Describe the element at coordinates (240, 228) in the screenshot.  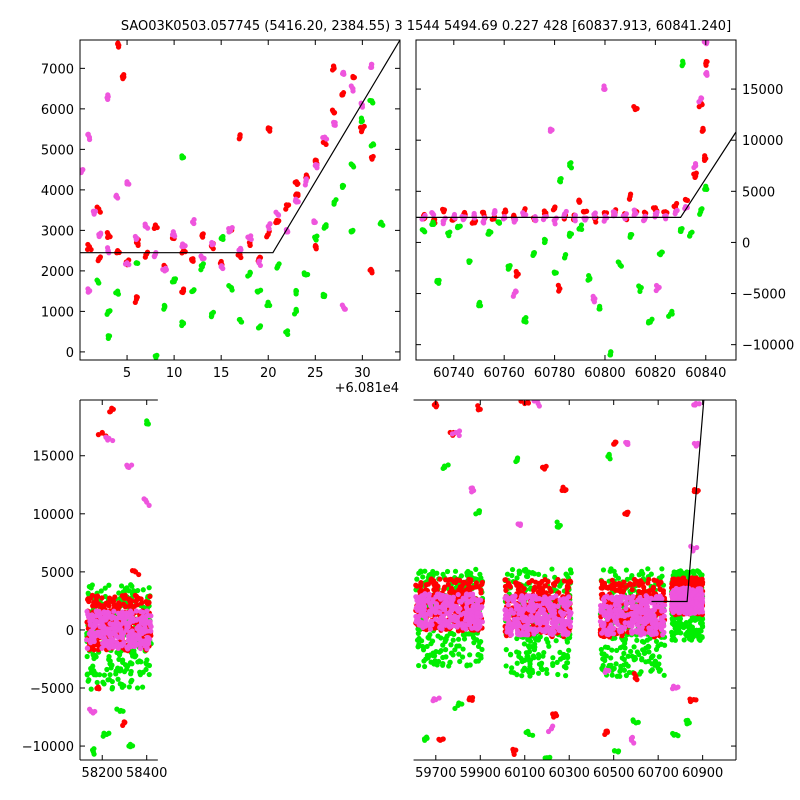
I see `series-green` at that location.